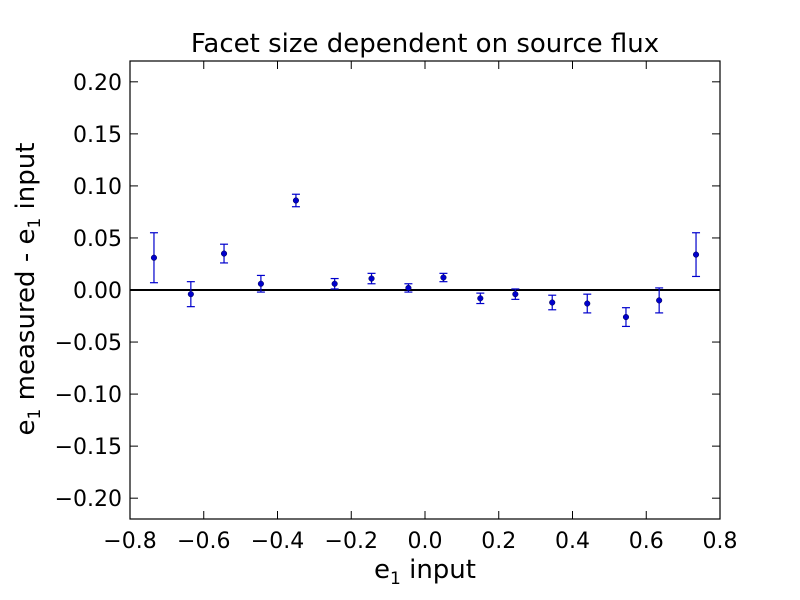 The height and width of the screenshot is (600, 800). Describe the element at coordinates (88, 499) in the screenshot. I see `y-tick-label: −0.20` at that location.